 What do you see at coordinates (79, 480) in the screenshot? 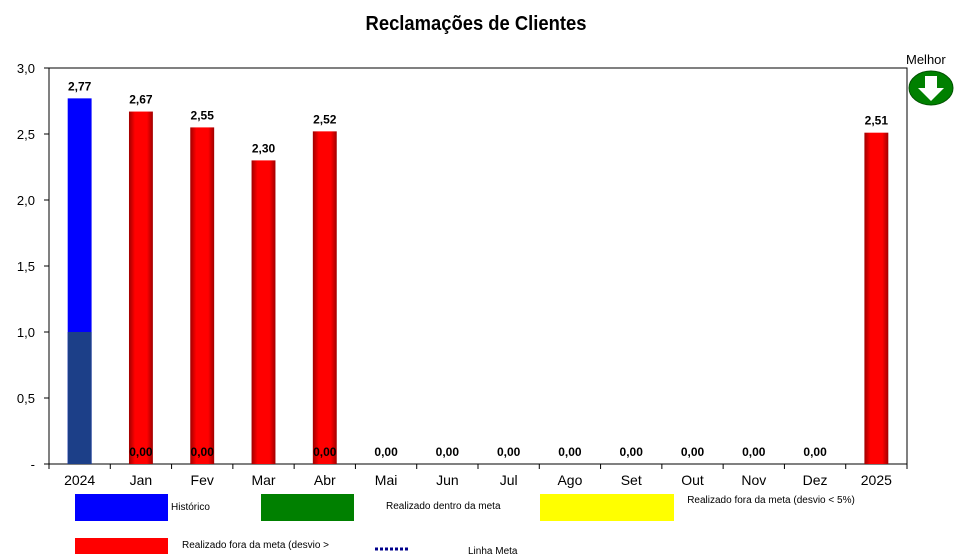
I see `x-tick-label-2024: 2024` at bounding box center [79, 480].